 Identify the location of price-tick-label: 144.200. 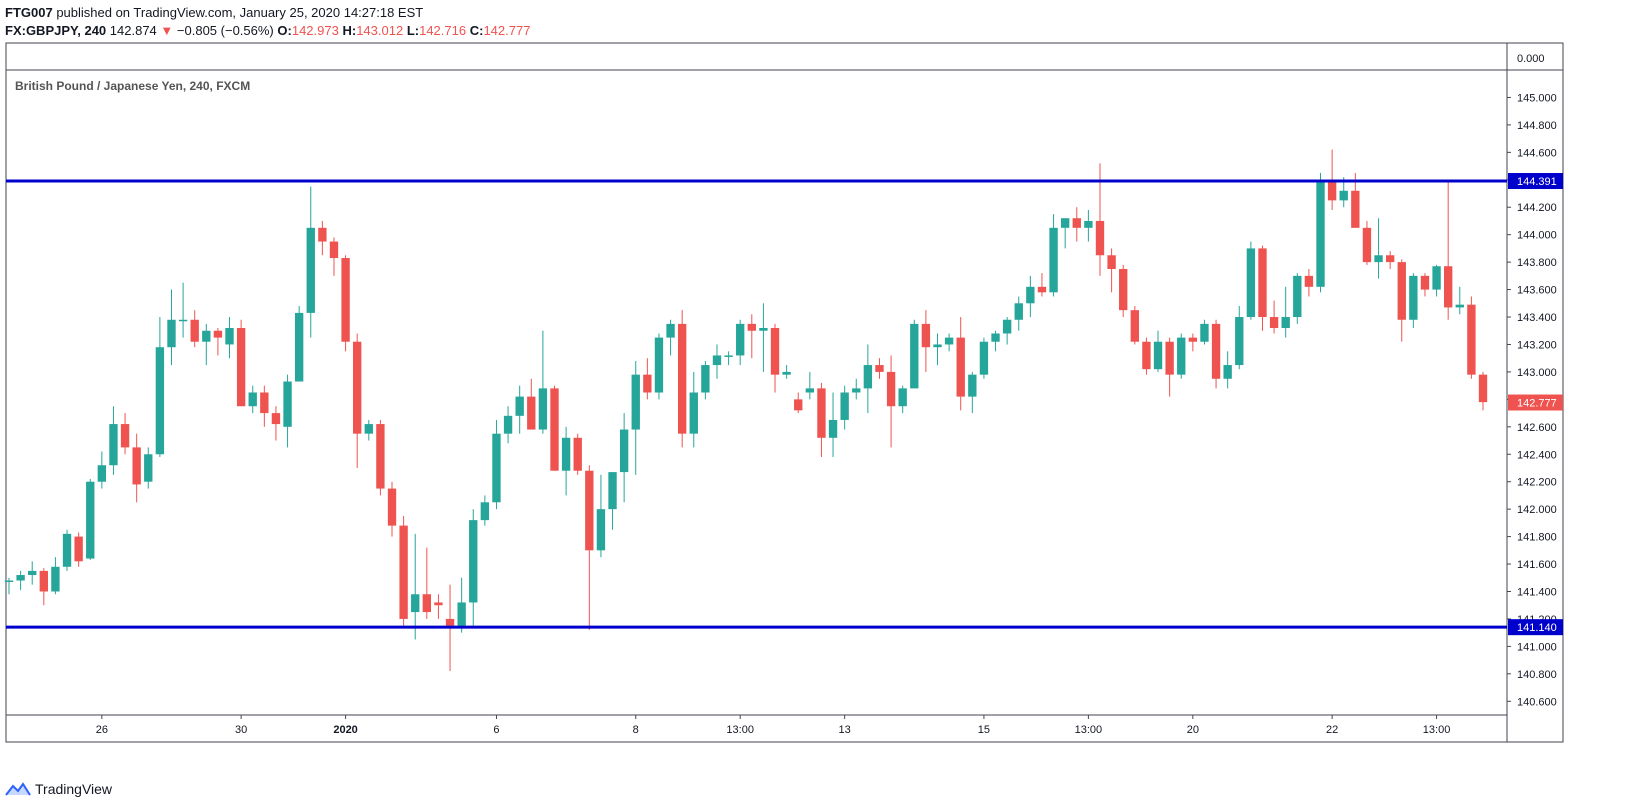
(1537, 208).